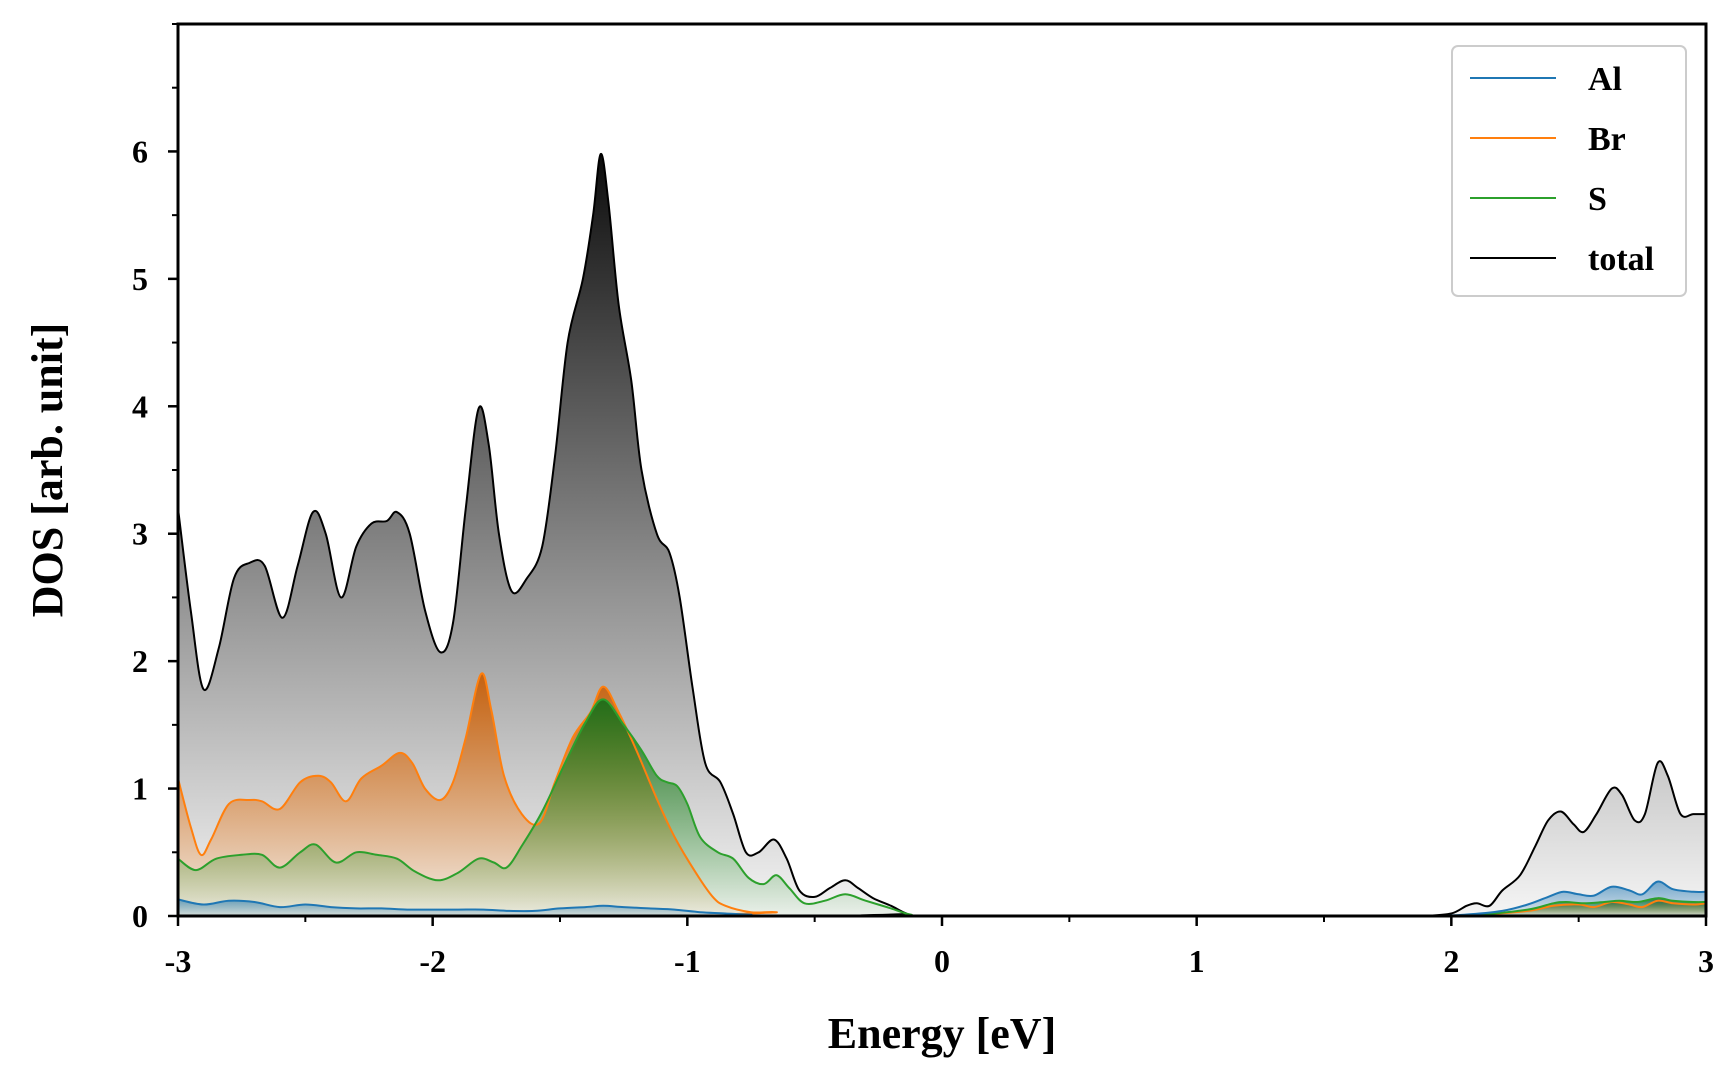 This screenshot has width=1728, height=1080. What do you see at coordinates (178, 961) in the screenshot?
I see `x-tick-label: -3` at bounding box center [178, 961].